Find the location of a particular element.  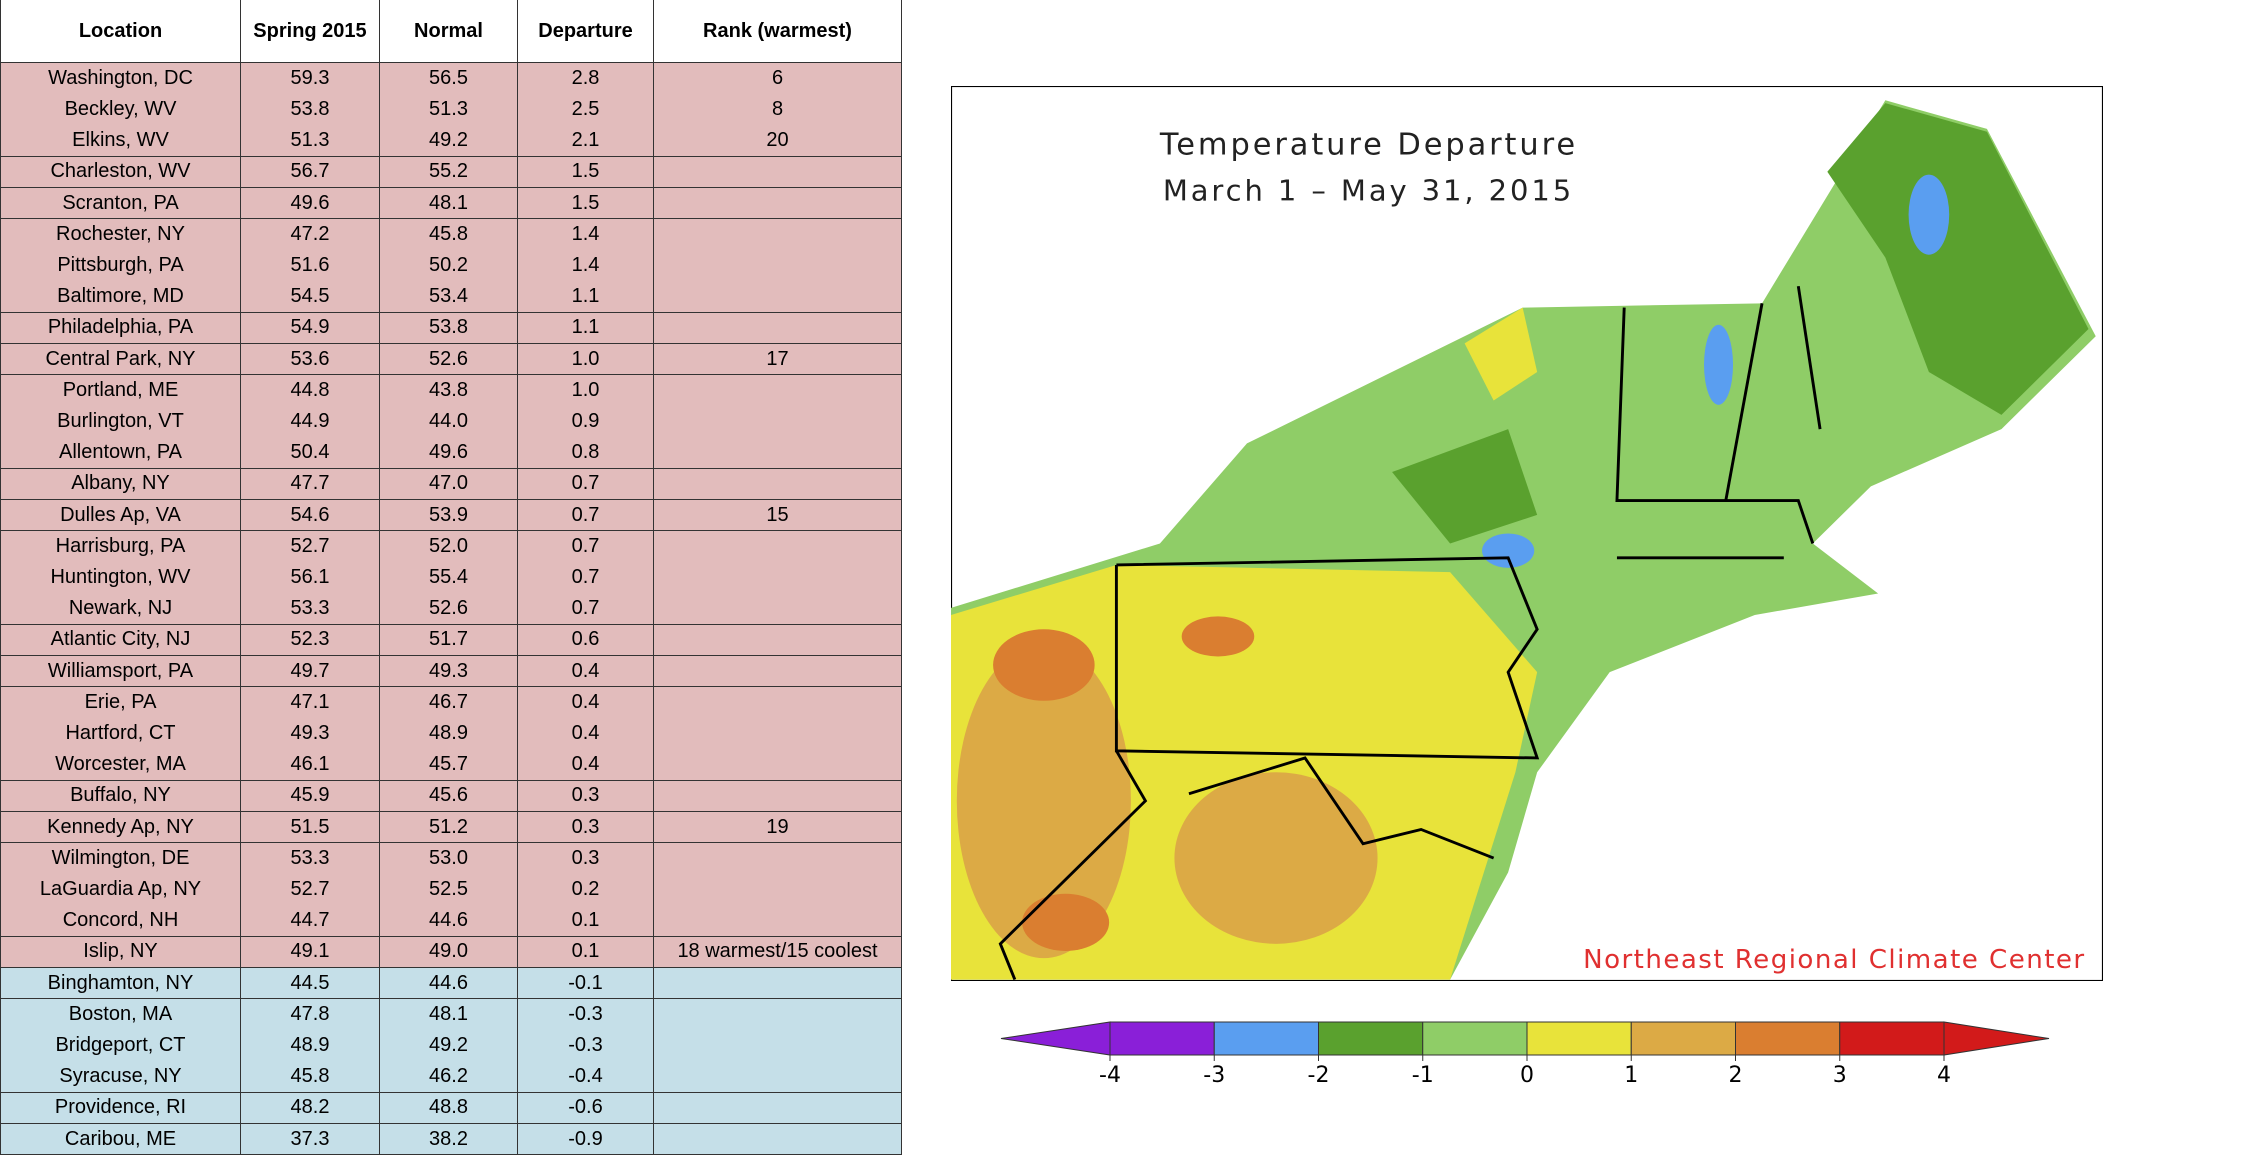

table-cell: 50.2 is located at coordinates (449, 266).